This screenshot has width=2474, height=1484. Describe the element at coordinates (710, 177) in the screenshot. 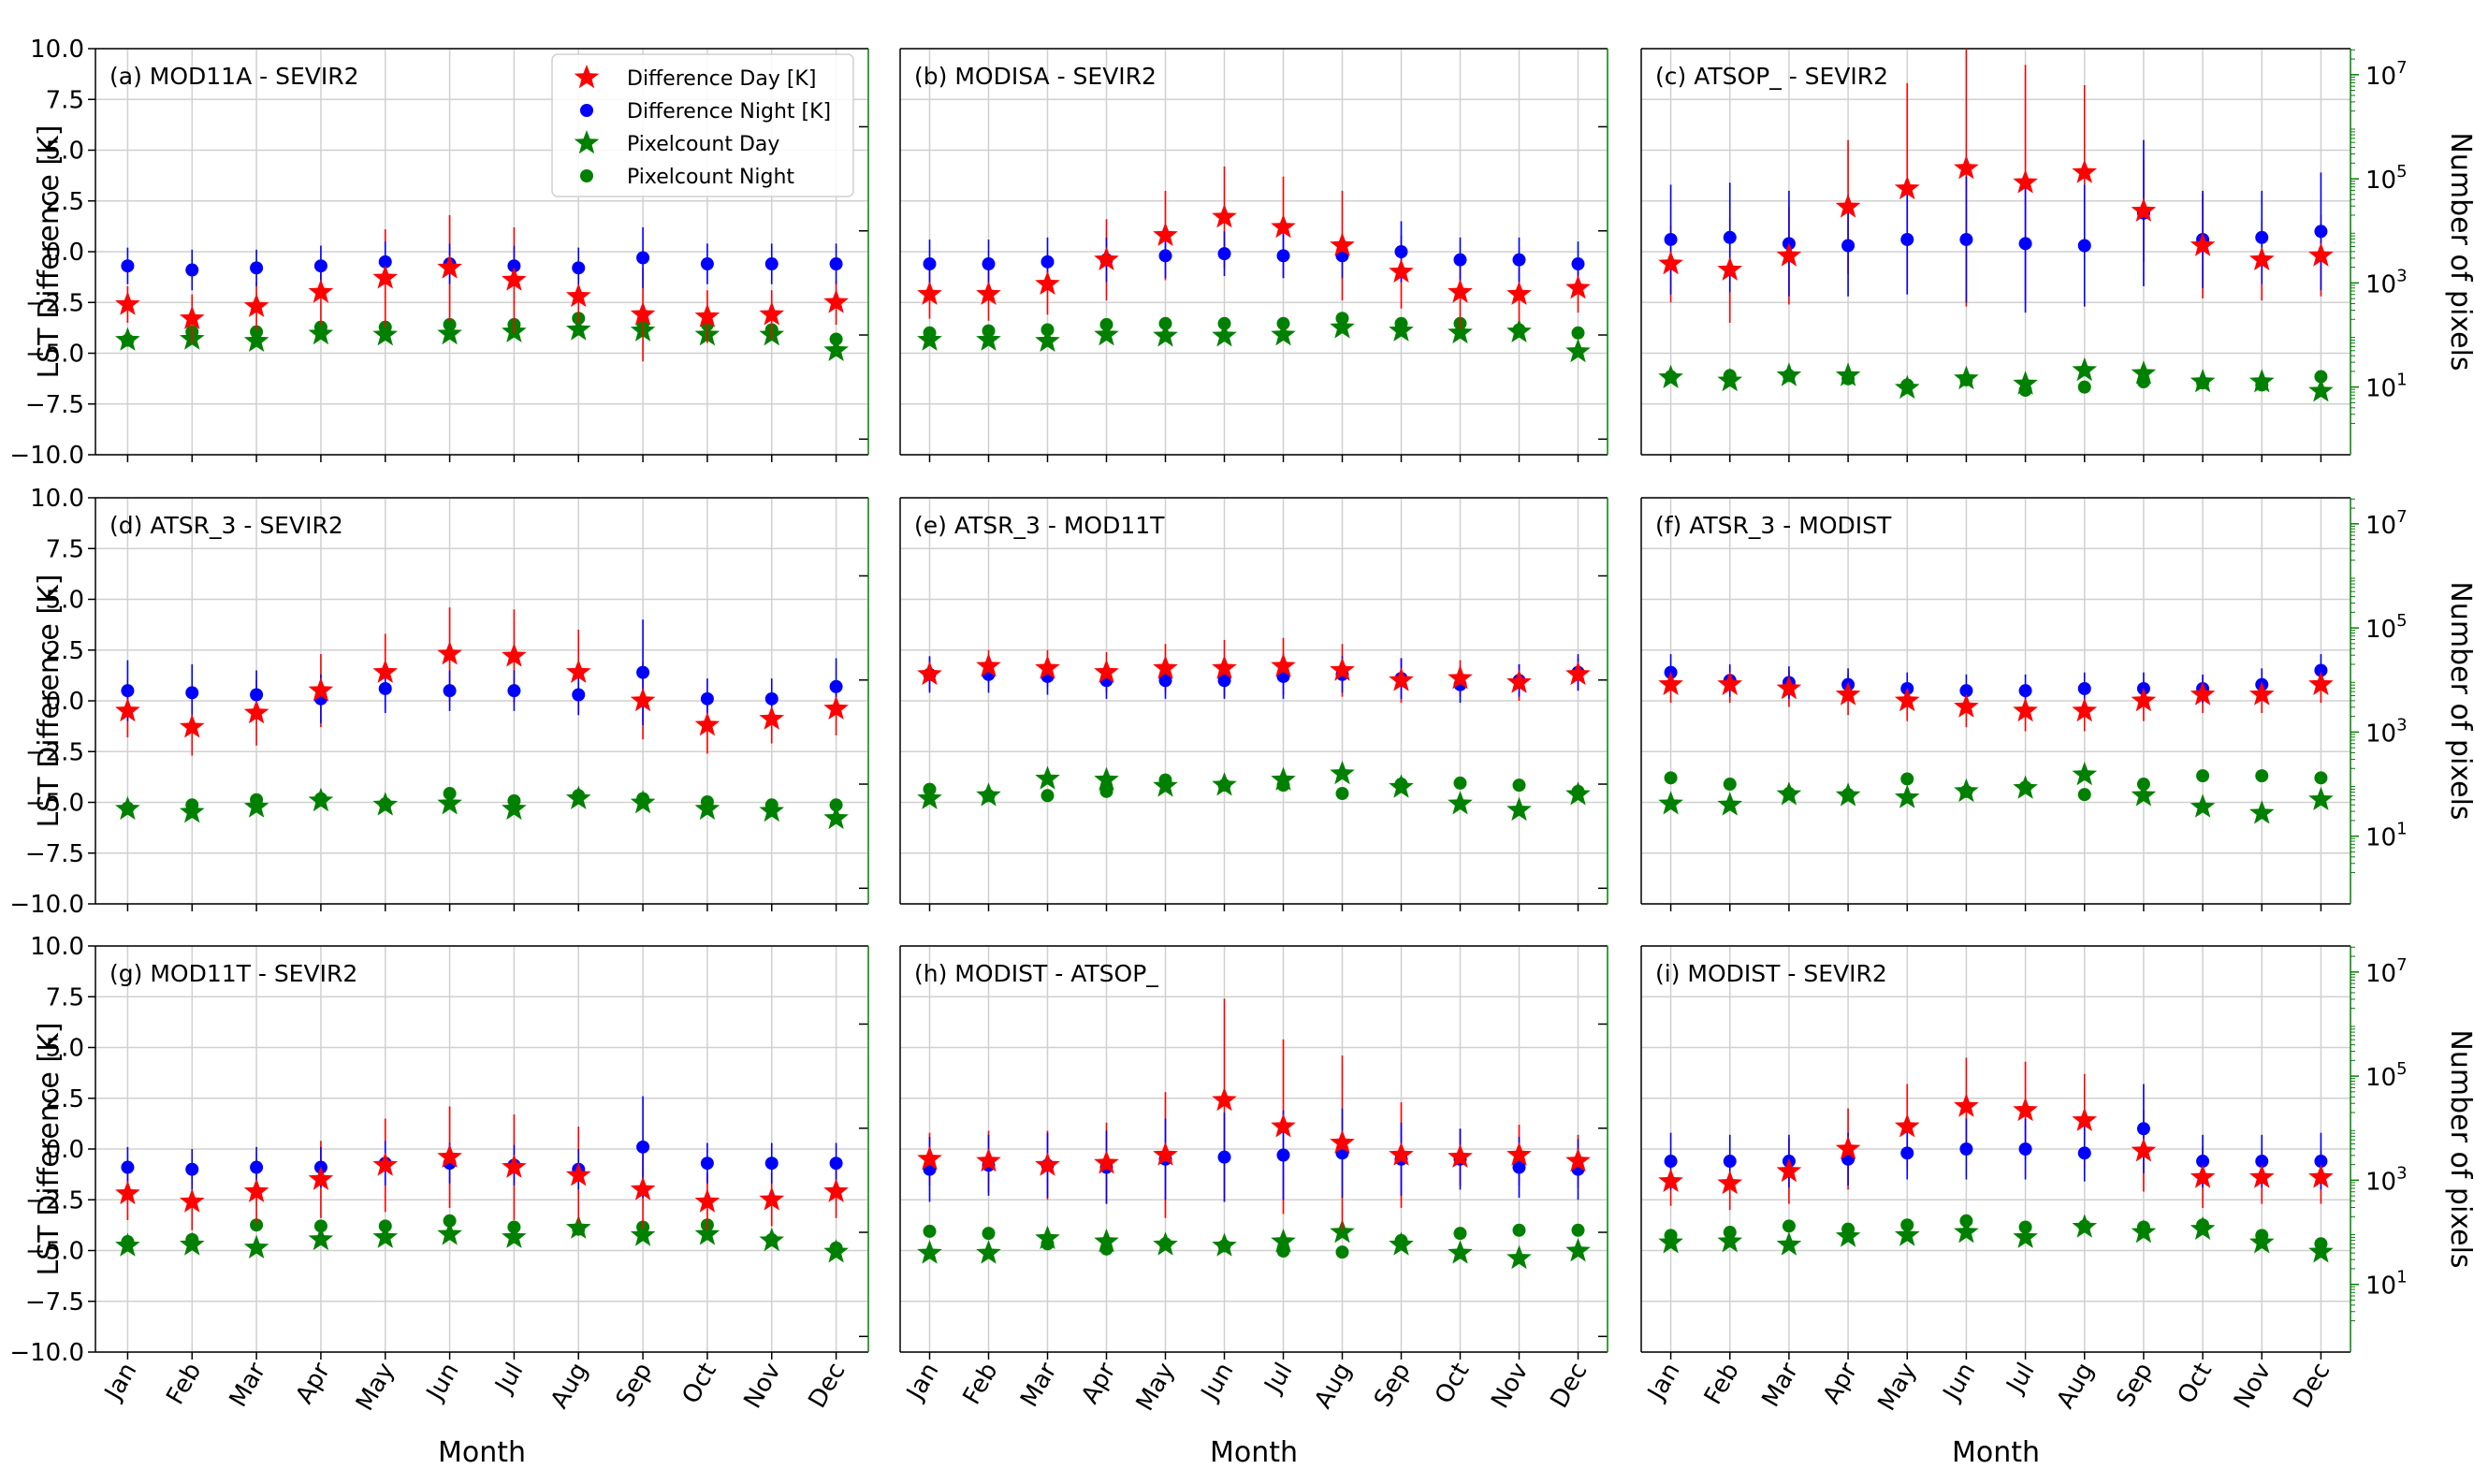

I see `legend-label-count-night: Pixelcount Night` at that location.